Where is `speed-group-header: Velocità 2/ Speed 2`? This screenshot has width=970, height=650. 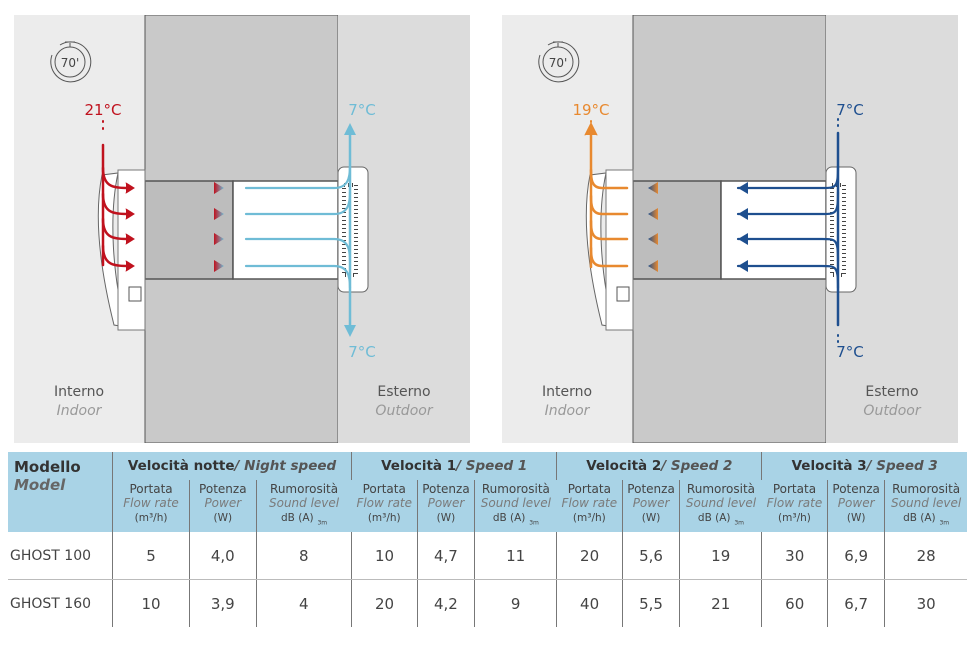
speed-group-header: Velocità 2/ Speed 2 is located at coordinates (659, 466).